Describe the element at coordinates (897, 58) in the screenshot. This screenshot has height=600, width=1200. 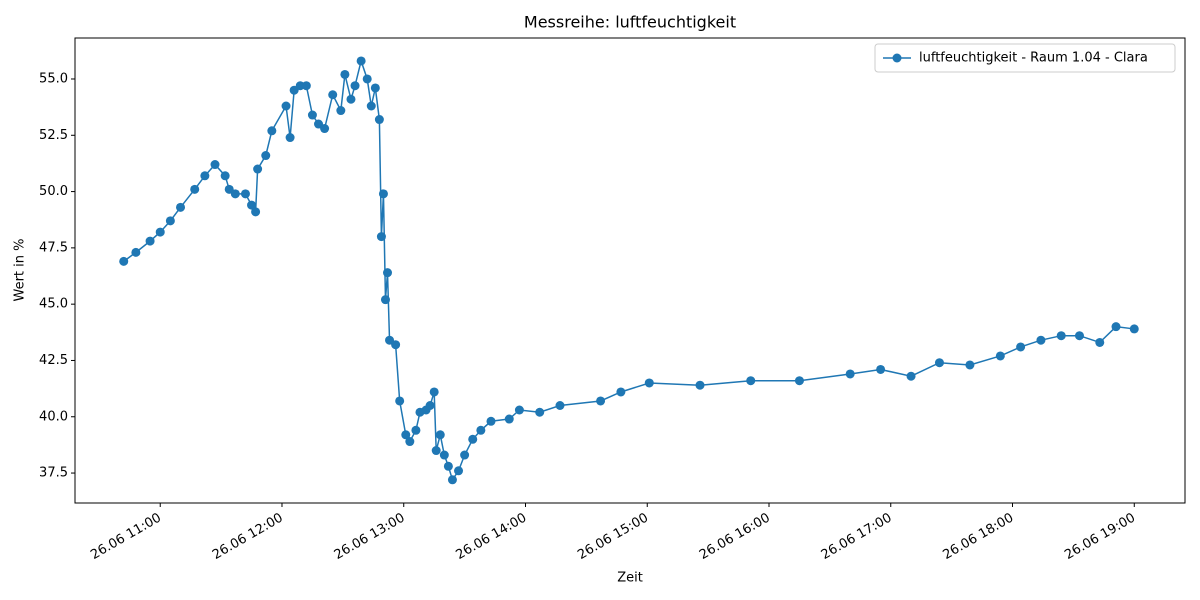
I see `legend-marker` at that location.